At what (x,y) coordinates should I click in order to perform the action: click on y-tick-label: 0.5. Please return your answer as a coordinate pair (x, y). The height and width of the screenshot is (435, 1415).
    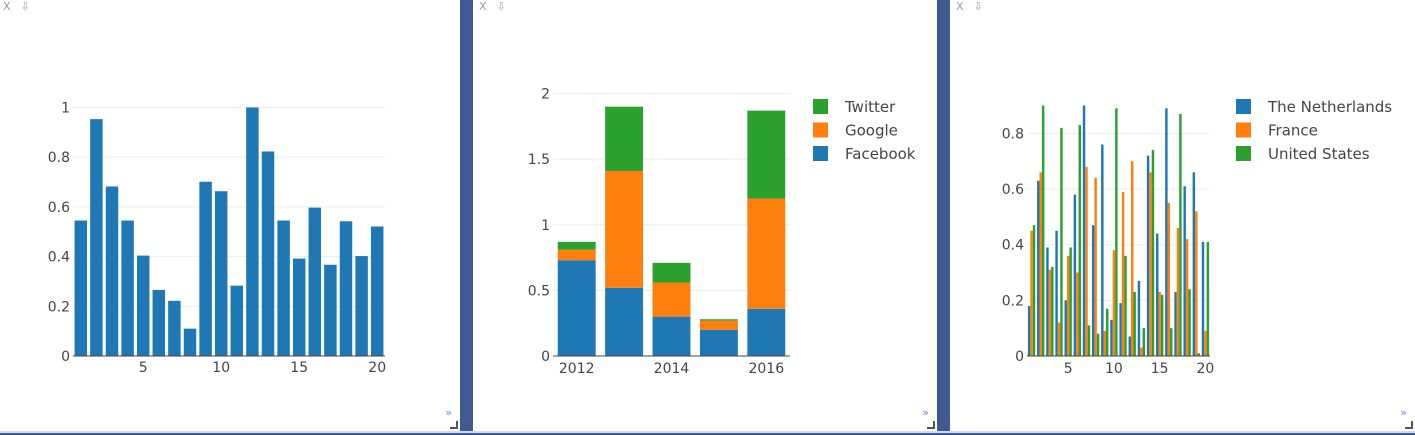
    Looking at the image, I should click on (539, 291).